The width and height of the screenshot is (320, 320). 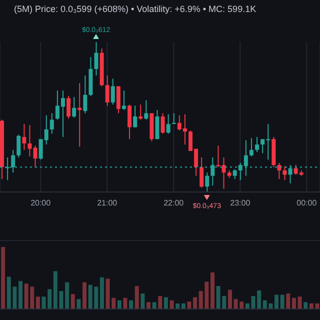 I want to click on x-tick-label: 21:00, so click(x=107, y=203).